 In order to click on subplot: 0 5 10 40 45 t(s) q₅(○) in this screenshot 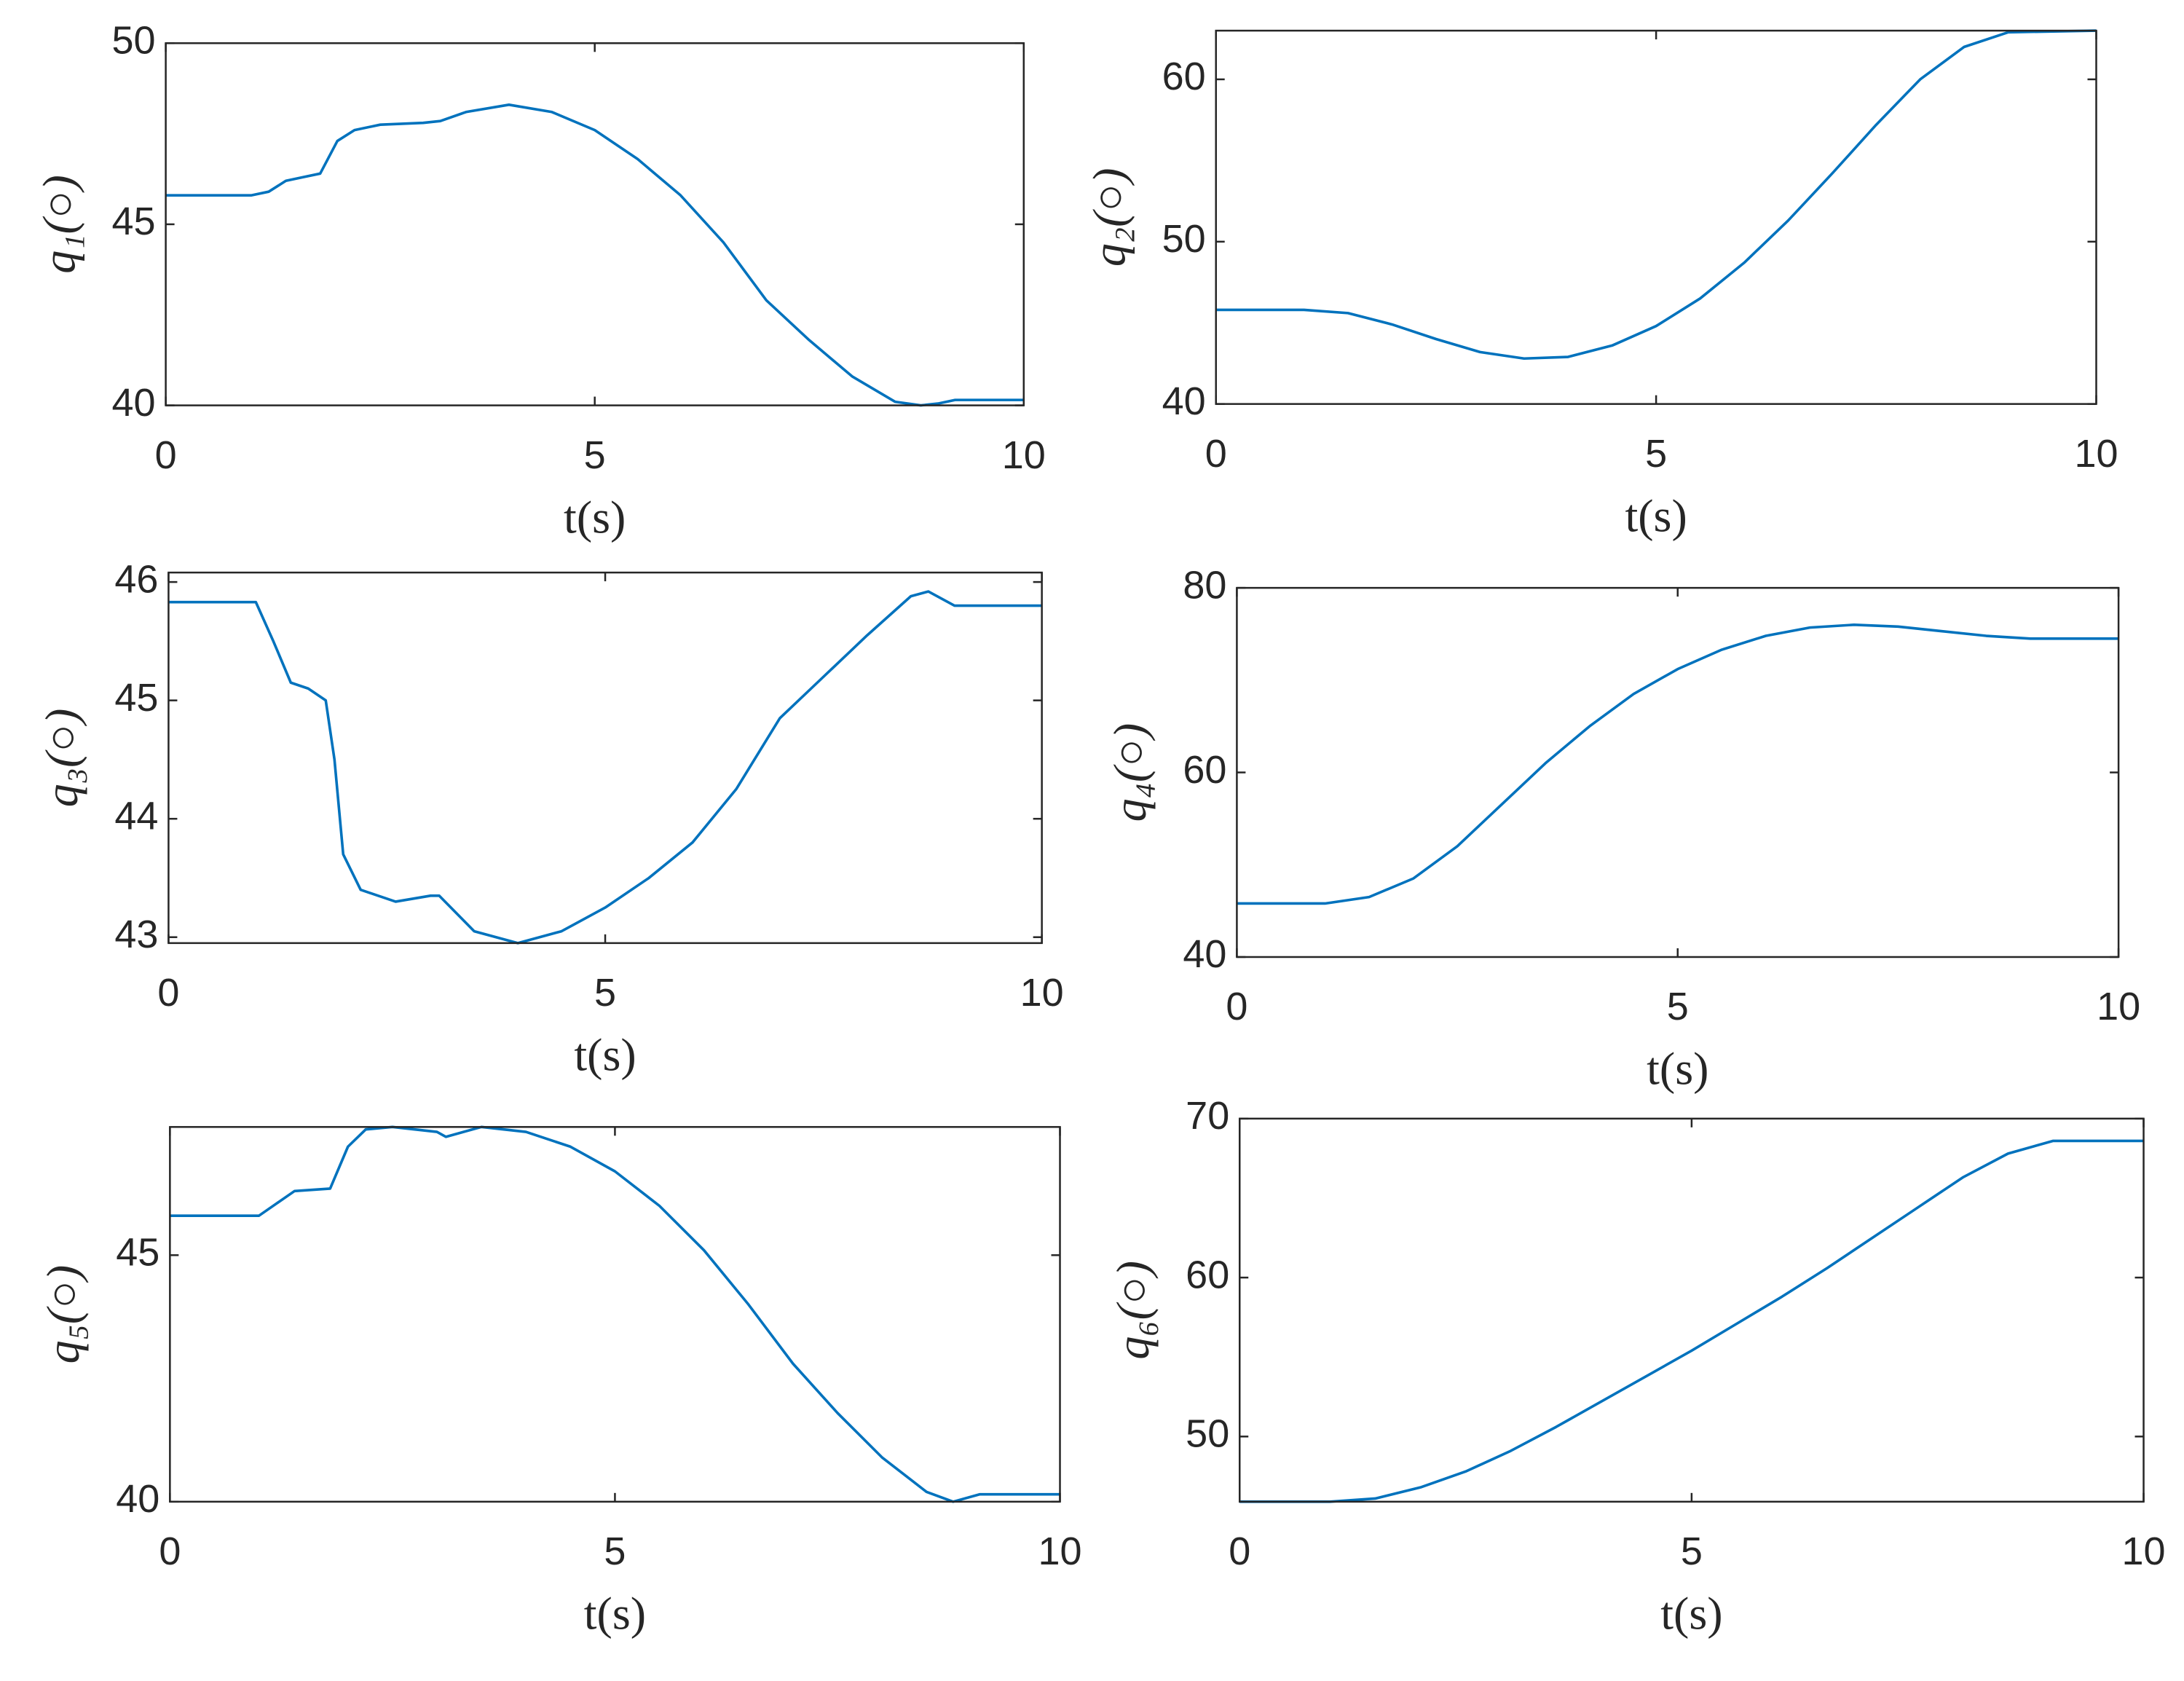, I will do `click(559, 1382)`.